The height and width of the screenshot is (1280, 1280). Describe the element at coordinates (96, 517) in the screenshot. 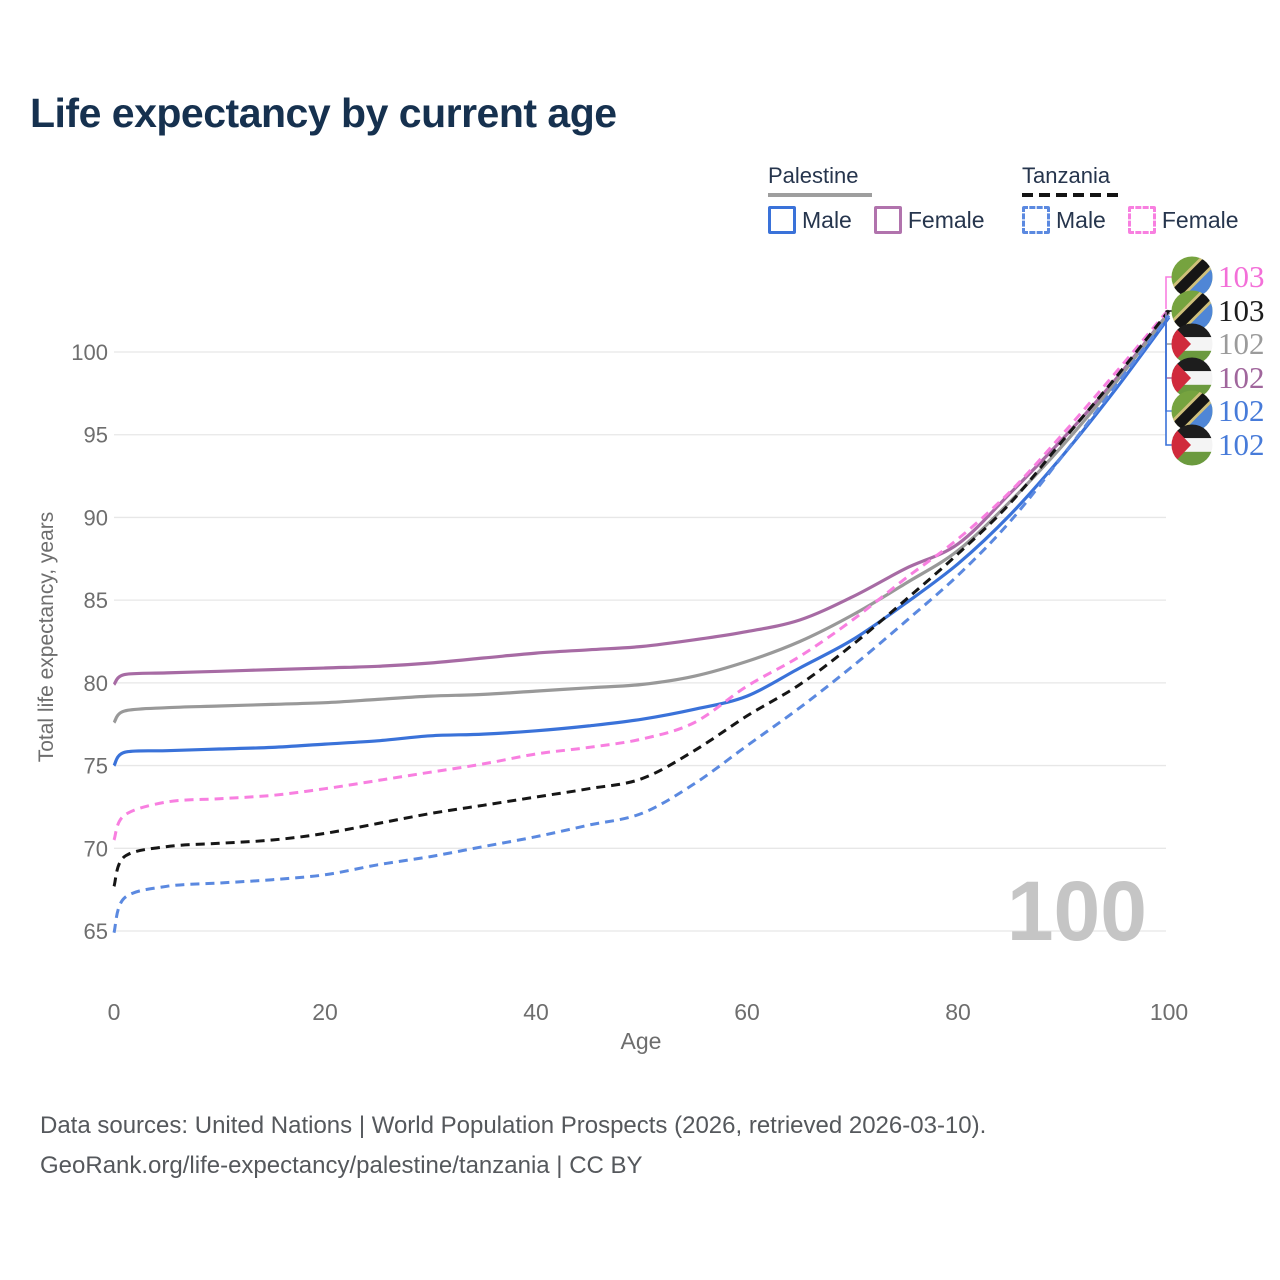

I see `y-tick-label: 90` at that location.